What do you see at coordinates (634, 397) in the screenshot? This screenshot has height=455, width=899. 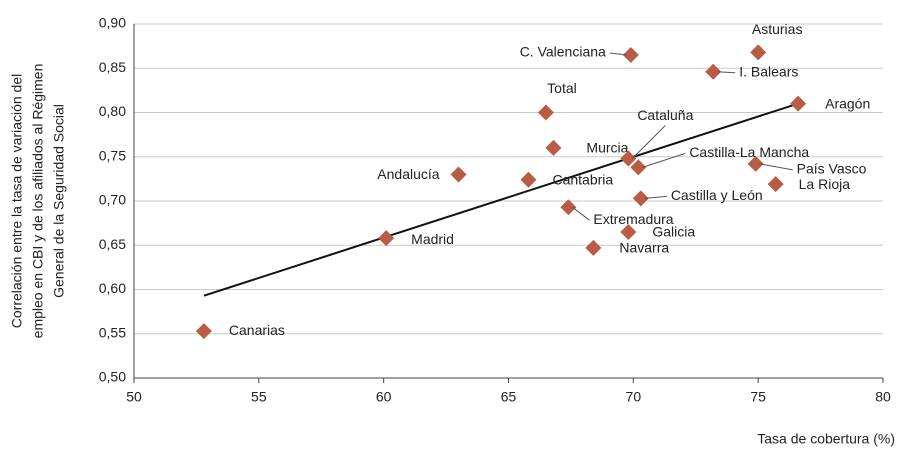 I see `x-tick-label: 70` at bounding box center [634, 397].